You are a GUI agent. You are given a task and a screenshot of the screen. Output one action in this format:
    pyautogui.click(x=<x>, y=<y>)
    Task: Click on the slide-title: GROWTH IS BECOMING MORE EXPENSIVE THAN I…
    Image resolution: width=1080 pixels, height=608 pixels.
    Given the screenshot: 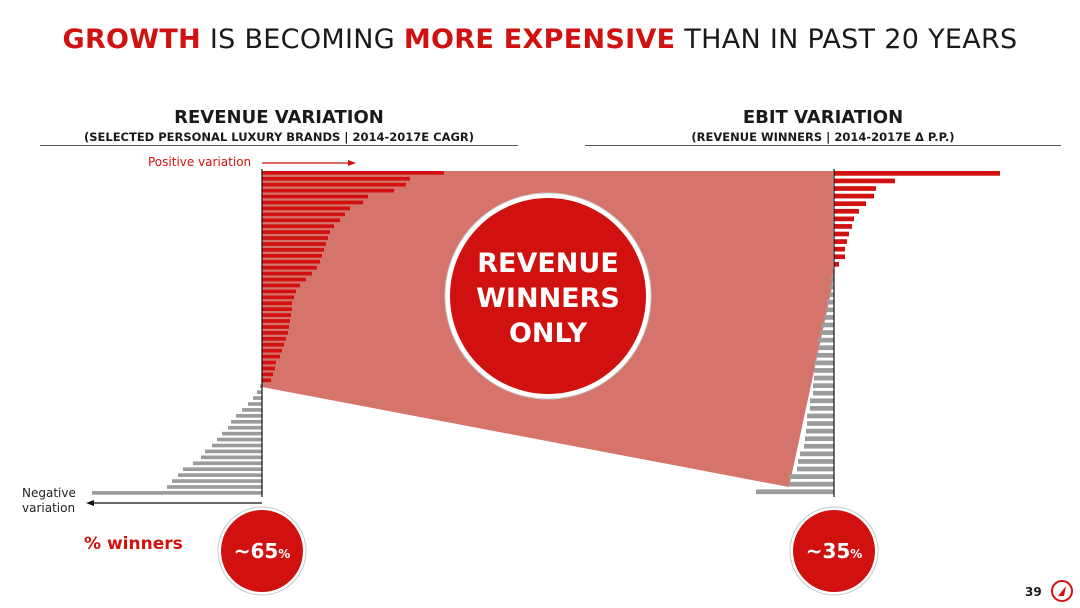 What is the action you would take?
    pyautogui.click(x=540, y=39)
    